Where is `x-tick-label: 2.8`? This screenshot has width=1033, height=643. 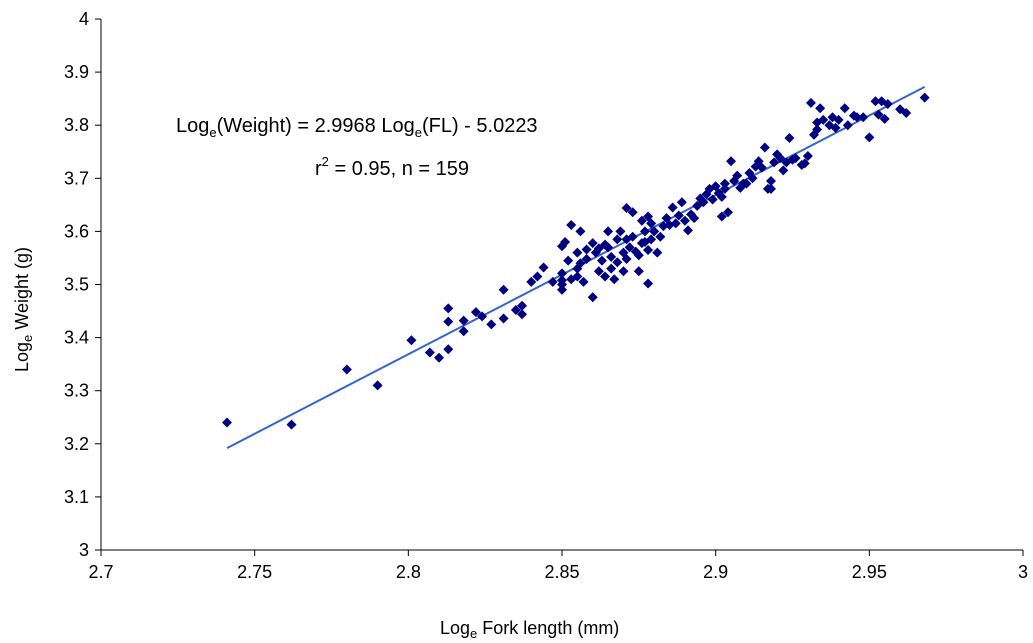 x-tick-label: 2.8 is located at coordinates (408, 572).